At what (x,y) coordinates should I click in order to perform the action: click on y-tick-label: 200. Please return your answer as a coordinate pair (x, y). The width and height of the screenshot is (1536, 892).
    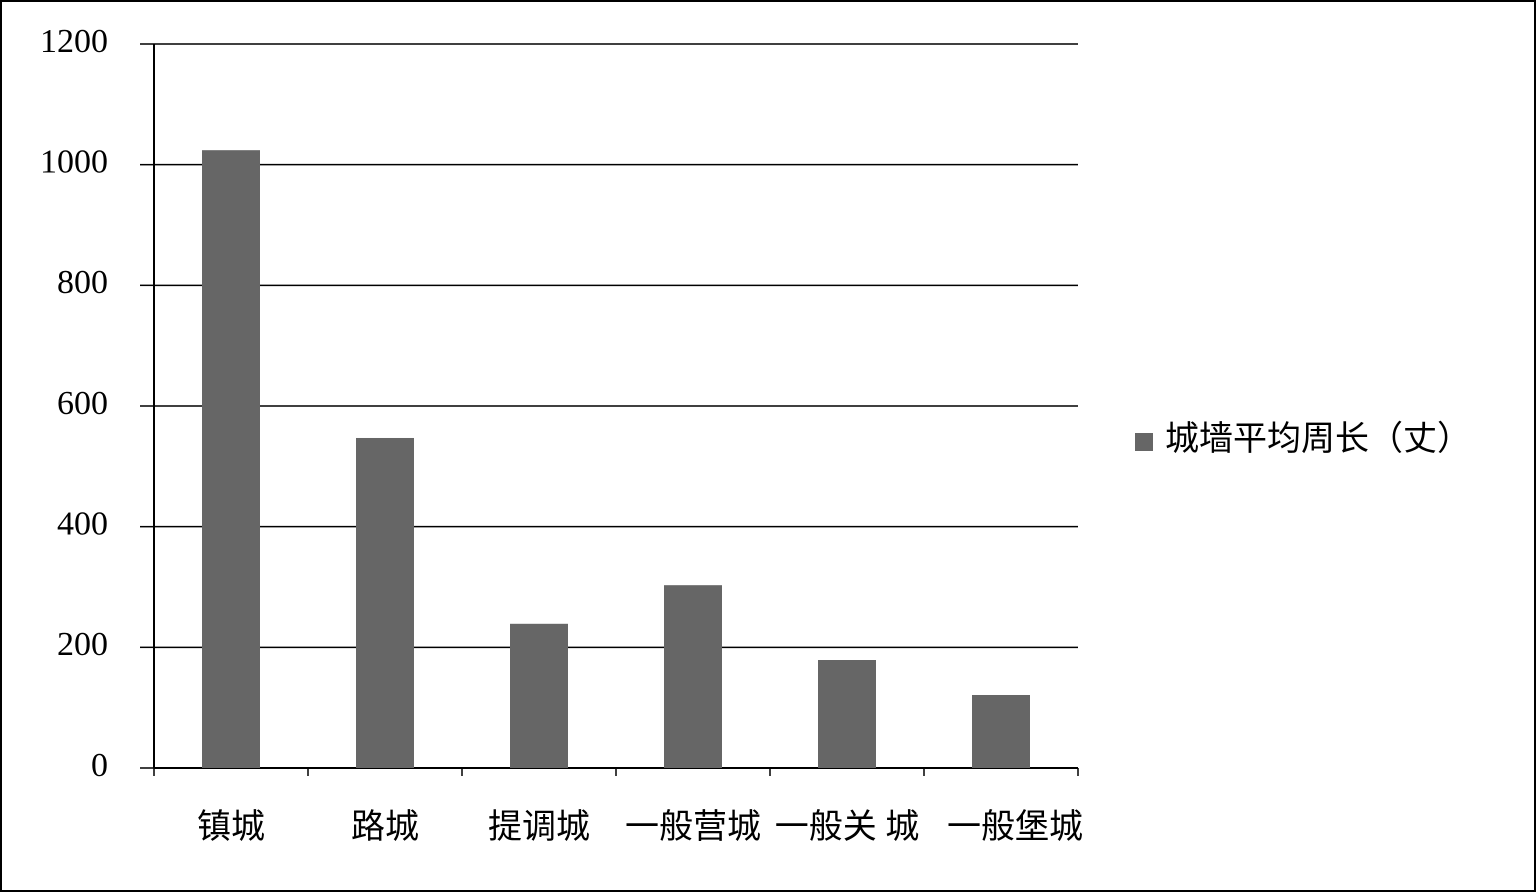
    Looking at the image, I should click on (82, 644).